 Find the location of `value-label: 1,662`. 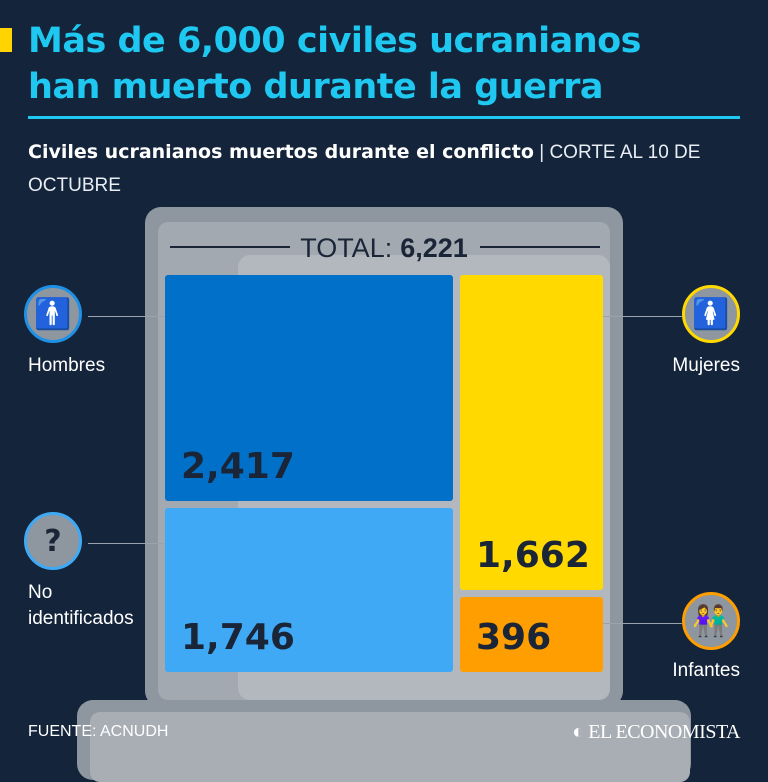

value-label: 1,662 is located at coordinates (533, 555).